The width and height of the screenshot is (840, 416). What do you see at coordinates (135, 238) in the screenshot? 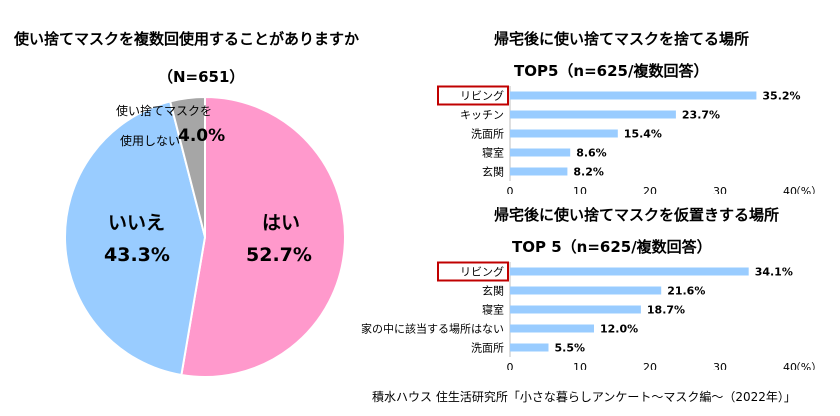
I see `pie-slice-iie` at bounding box center [135, 238].